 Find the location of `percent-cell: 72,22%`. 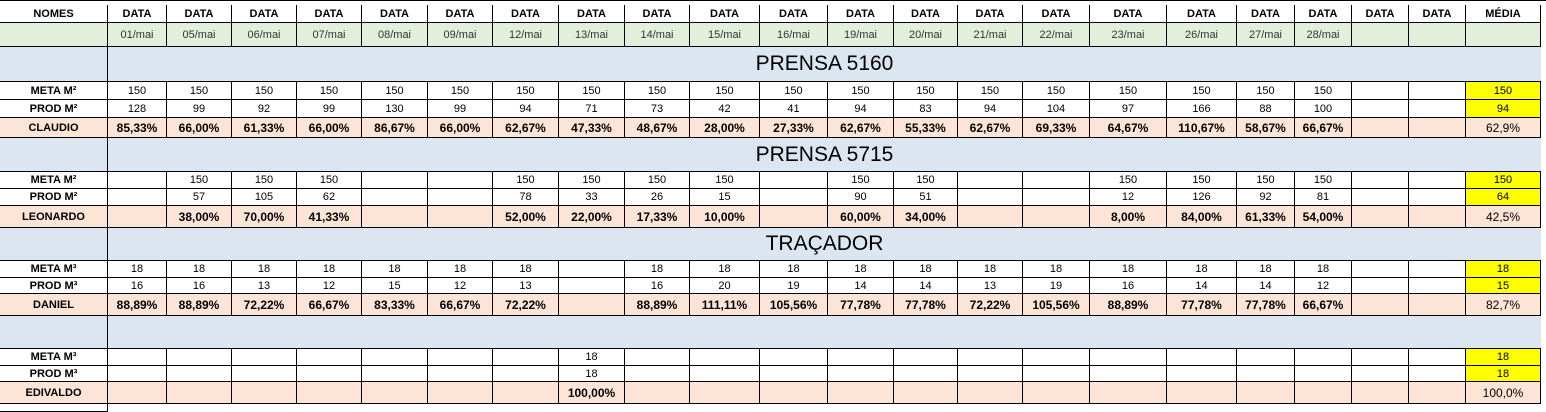

percent-cell: 72,22% is located at coordinates (990, 305).